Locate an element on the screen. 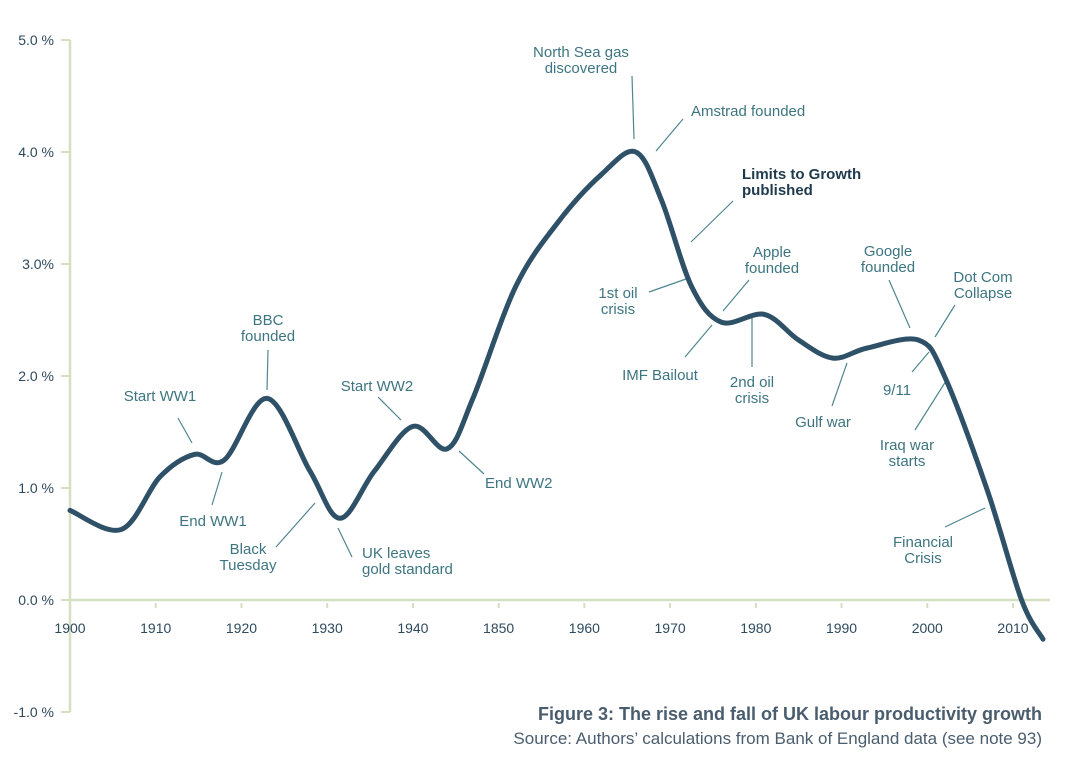 Image resolution: width=1078 pixels, height=758 pixels. x-tick-label: 1930 is located at coordinates (327, 628).